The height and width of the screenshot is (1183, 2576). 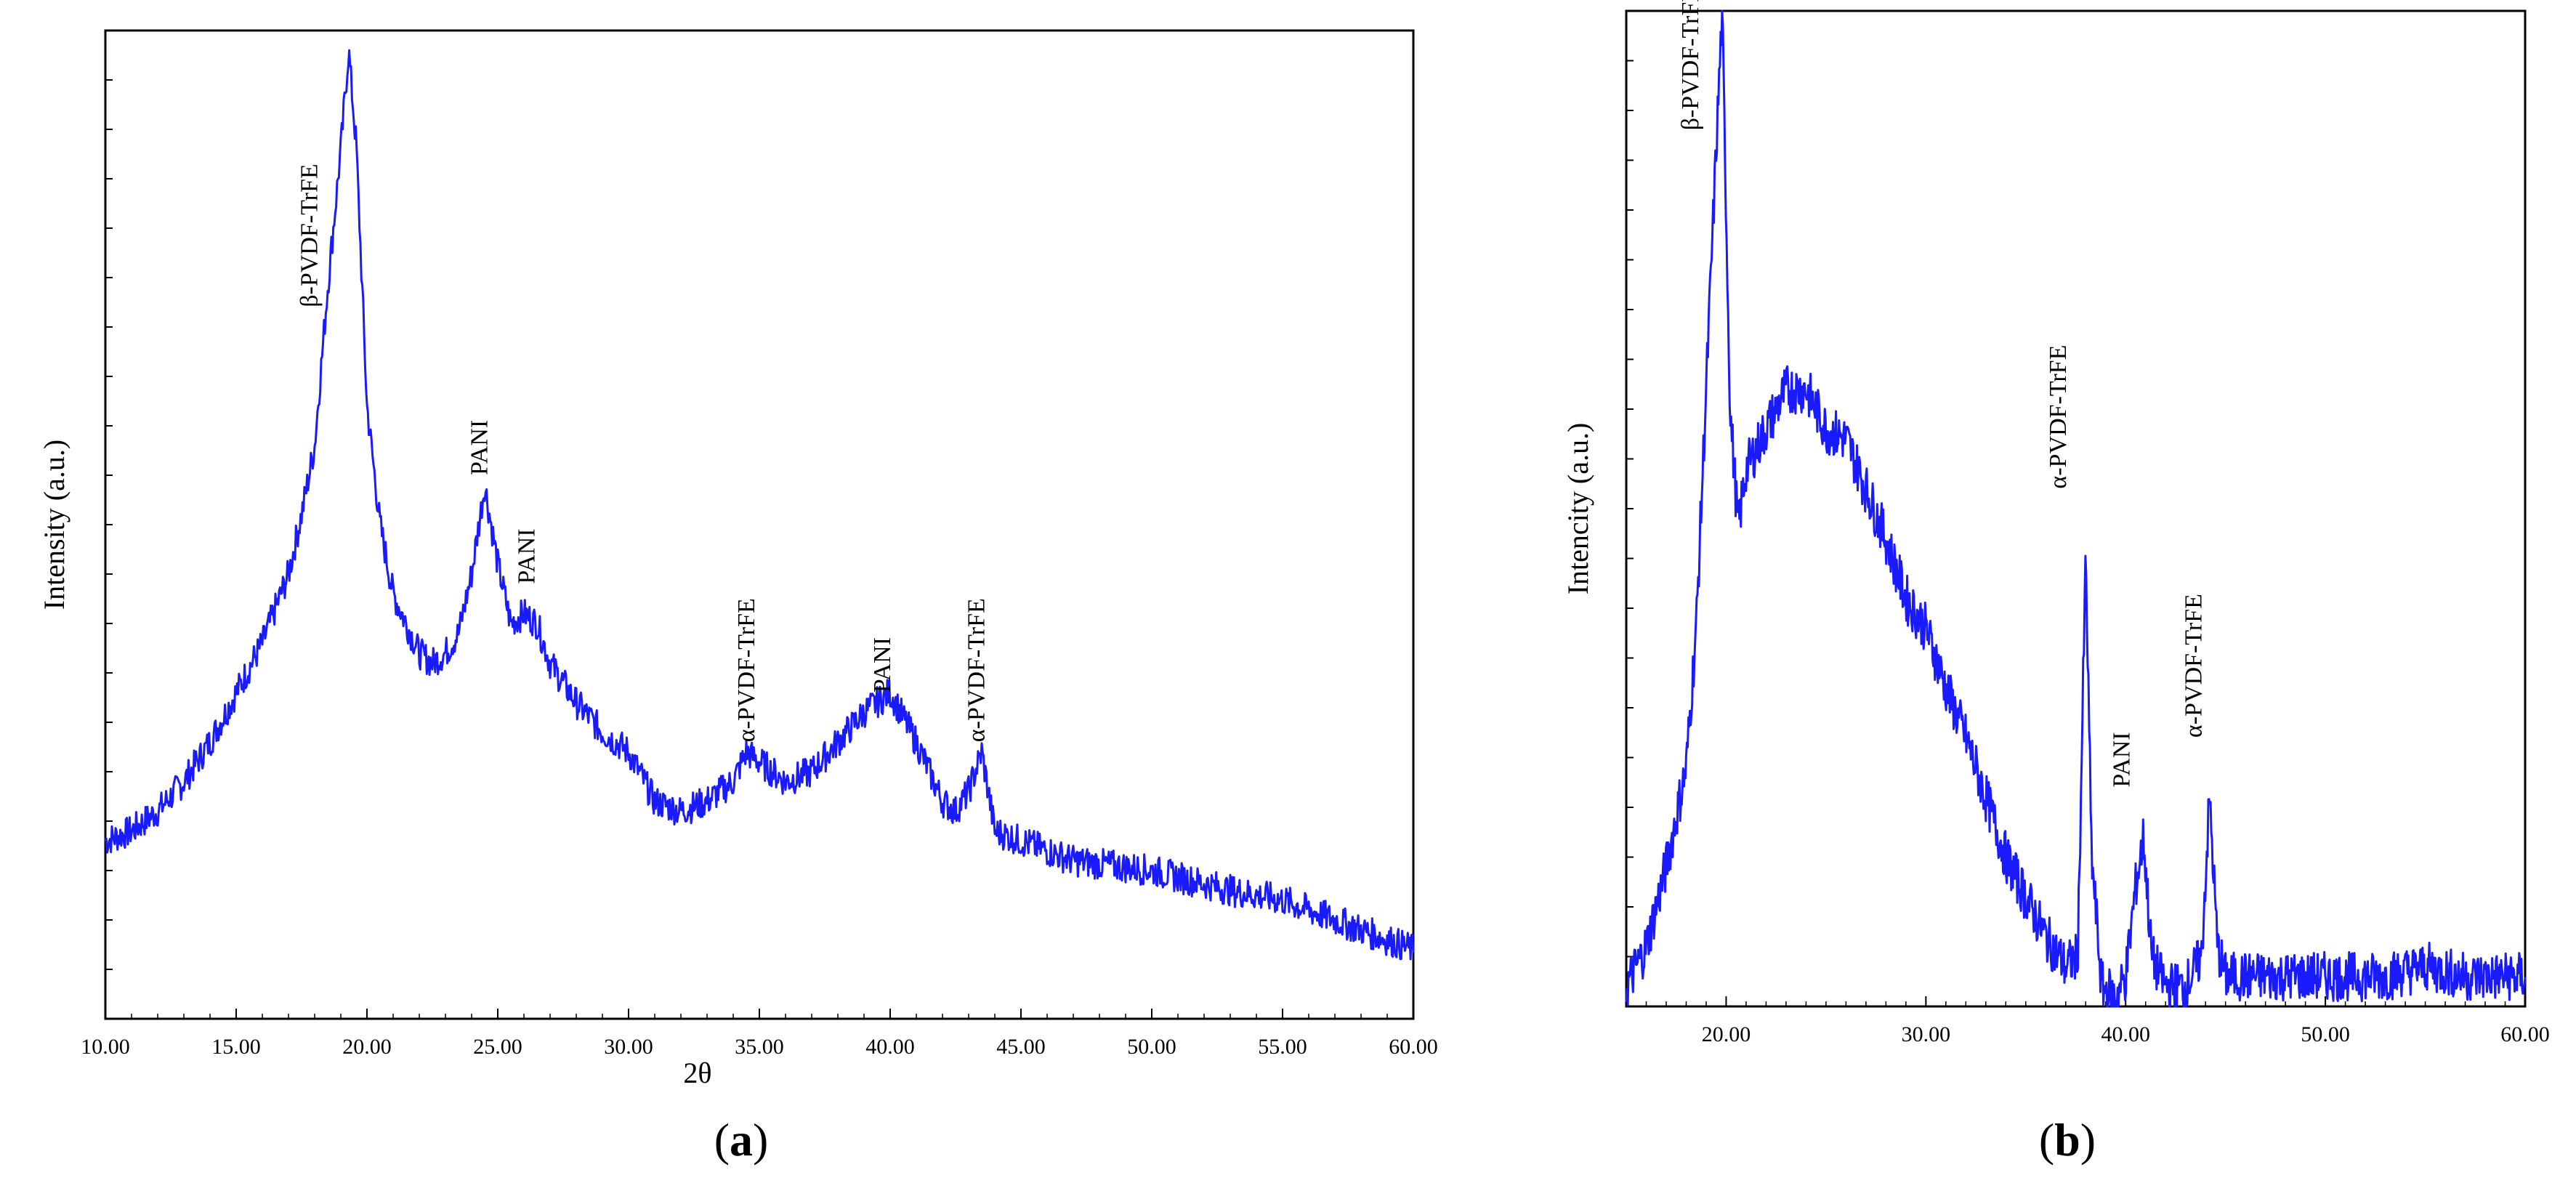 I want to click on panel-b-caption: (b), so click(x=2068, y=1140).